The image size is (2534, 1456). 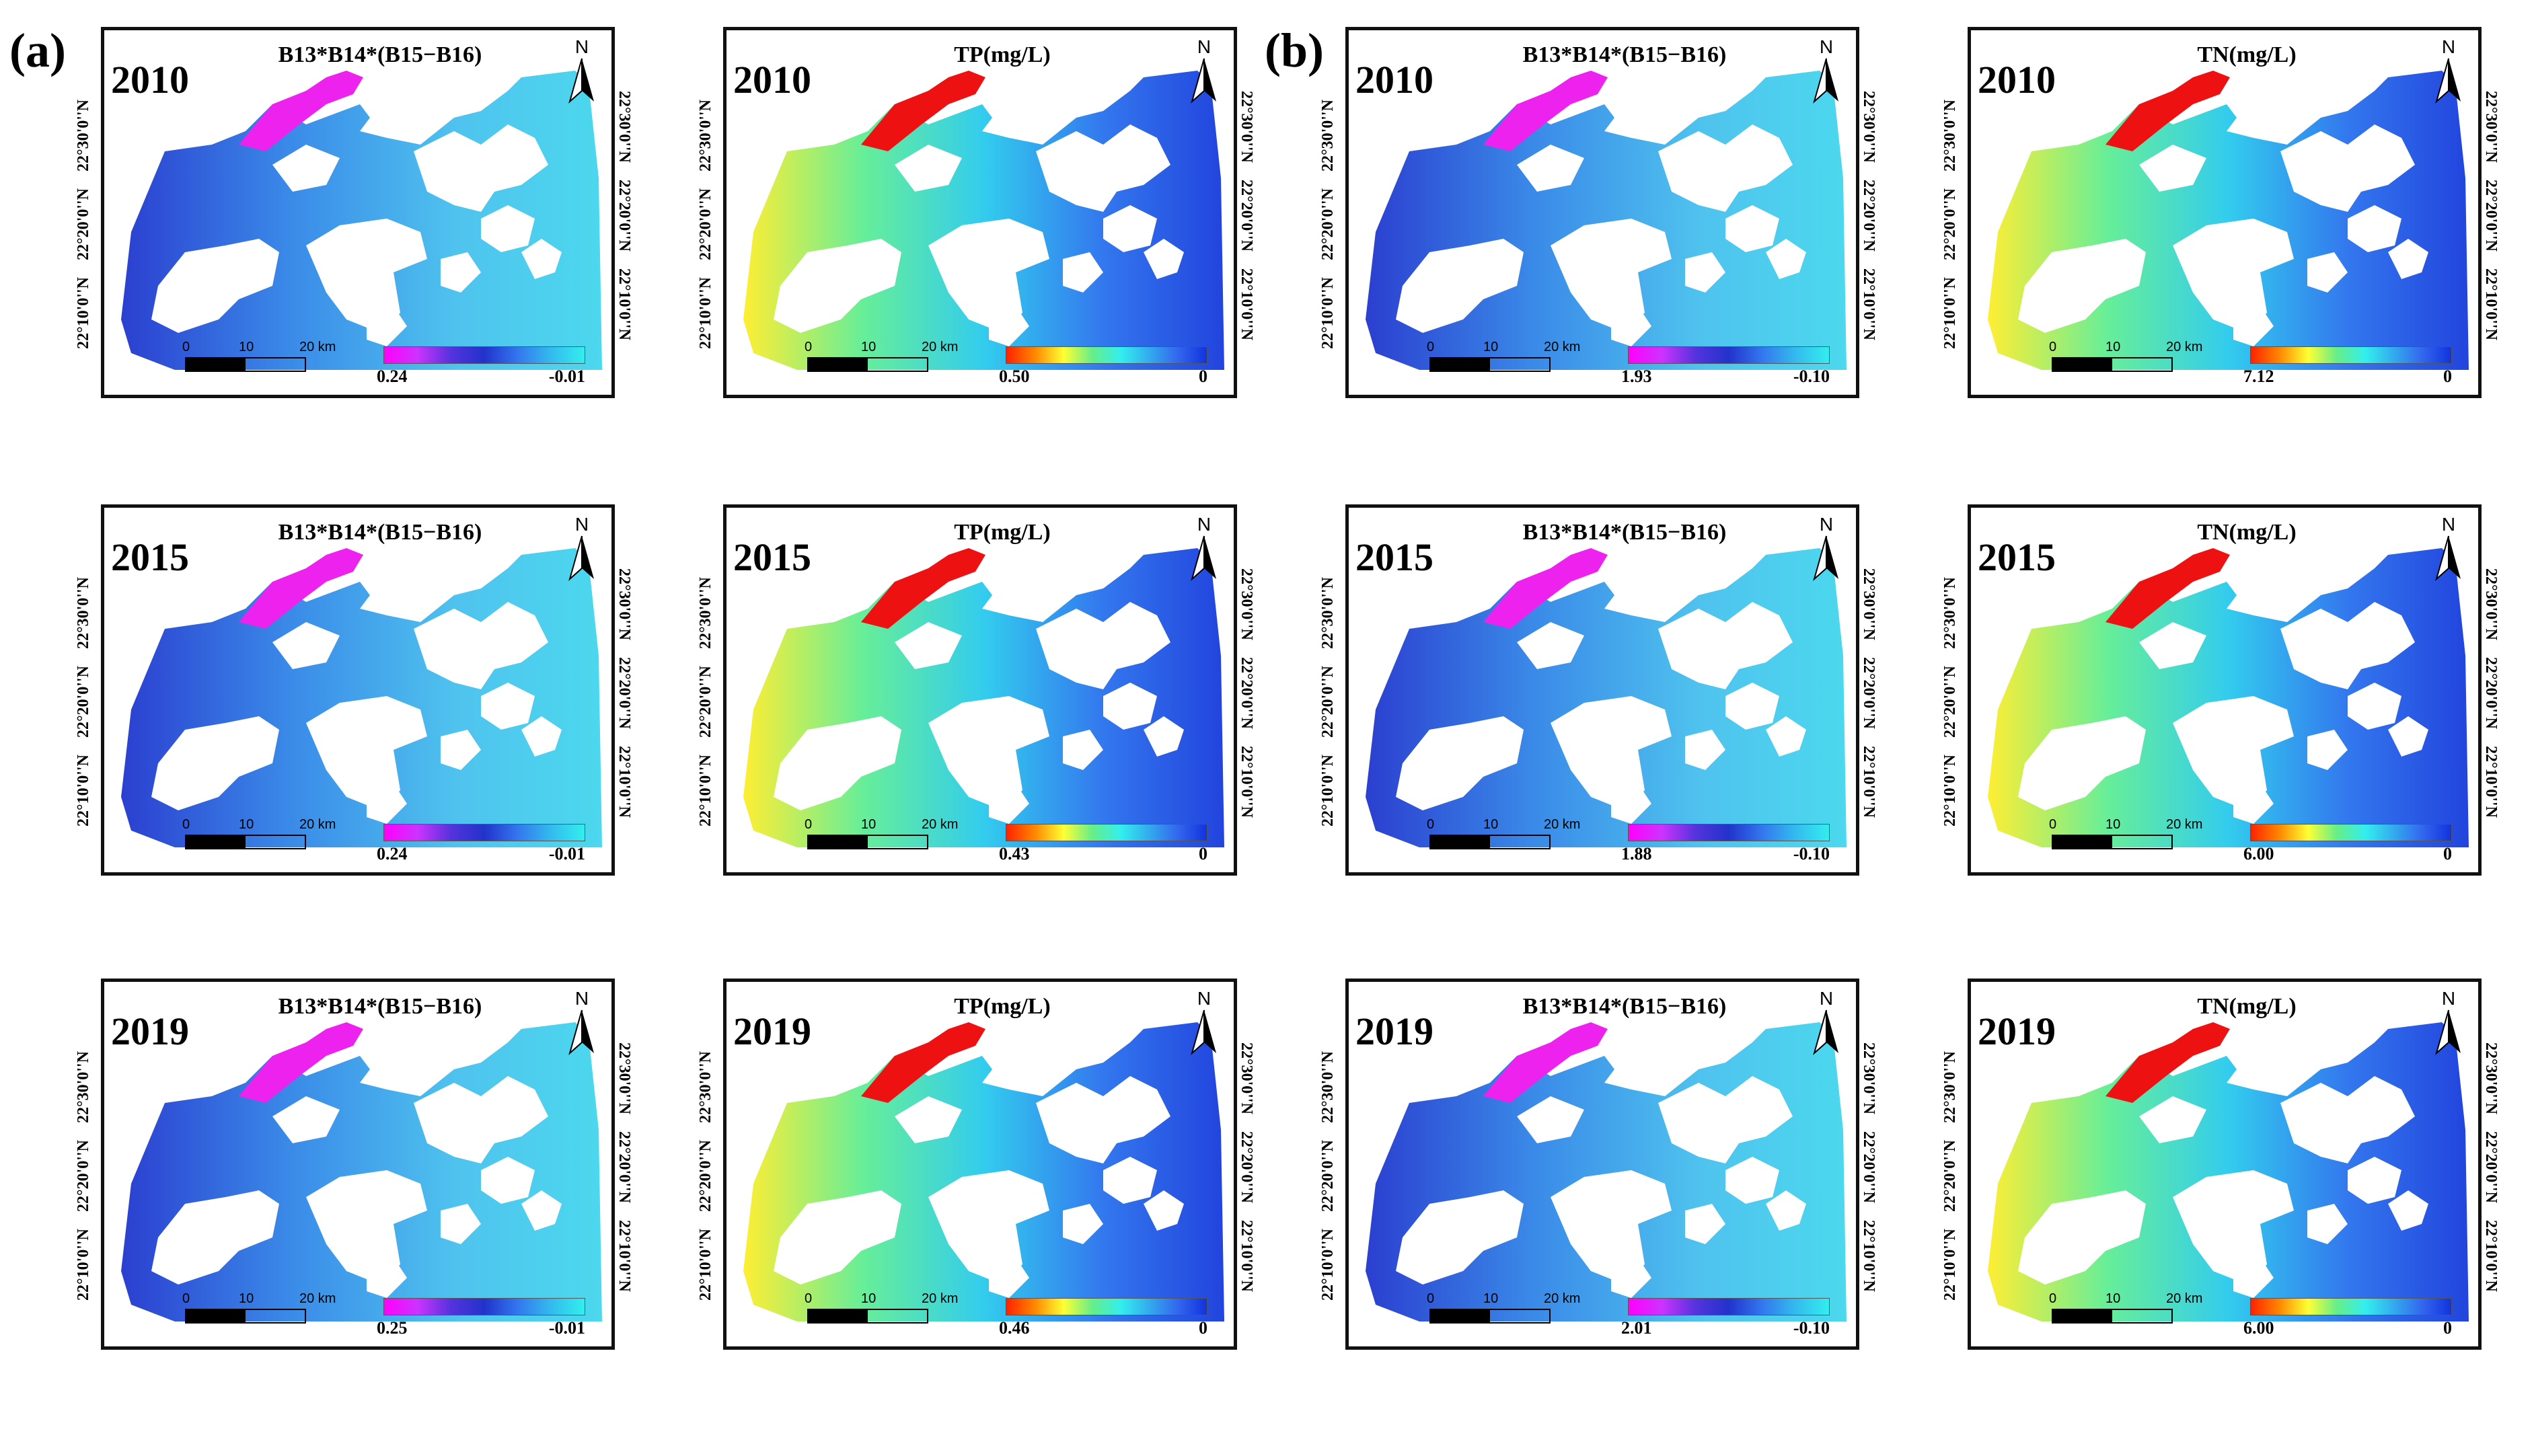 What do you see at coordinates (392, 1328) in the screenshot?
I see `colorbar-min-label: 0.25` at bounding box center [392, 1328].